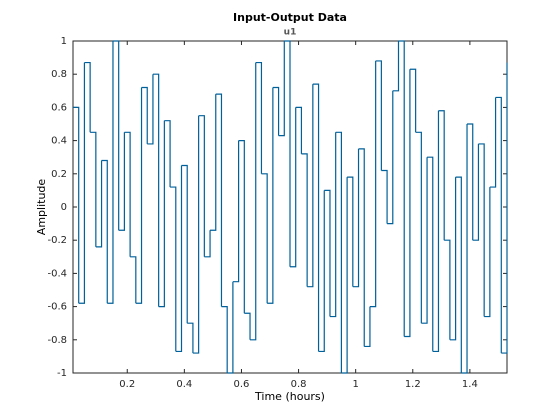 Image resolution: width=560 pixels, height=420 pixels. I want to click on x-tick-label: 0.6, so click(242, 384).